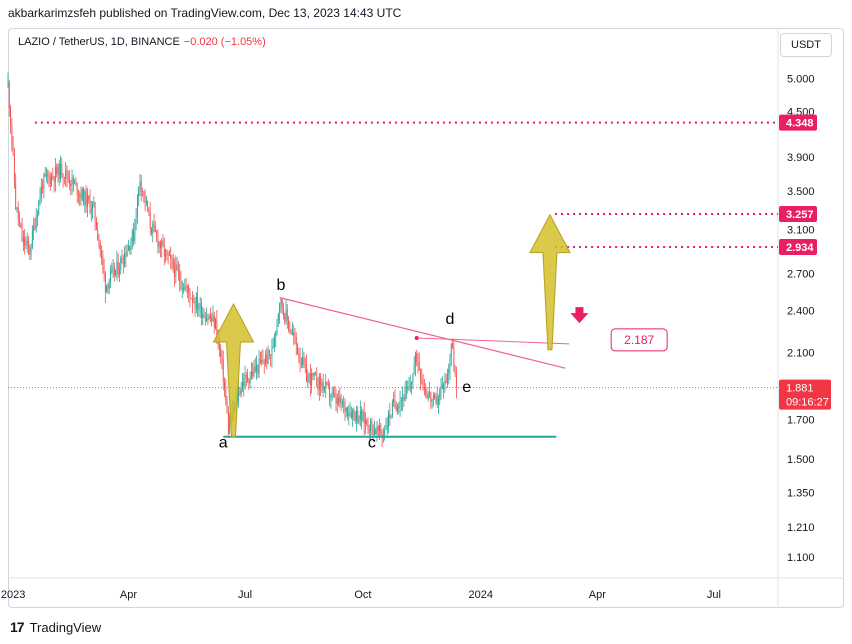 The width and height of the screenshot is (852, 644). I want to click on y-tick-label: 1.700, so click(801, 421).